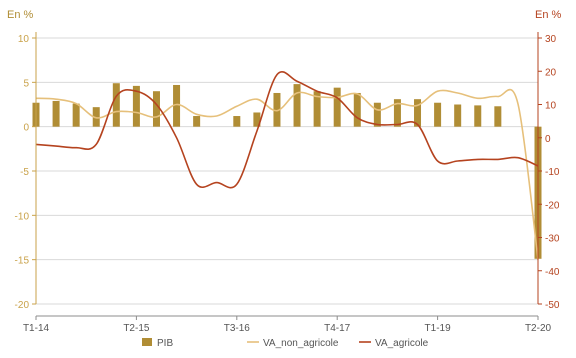  Describe the element at coordinates (301, 343) in the screenshot. I see `legend-label: VA_non_agricole` at that location.